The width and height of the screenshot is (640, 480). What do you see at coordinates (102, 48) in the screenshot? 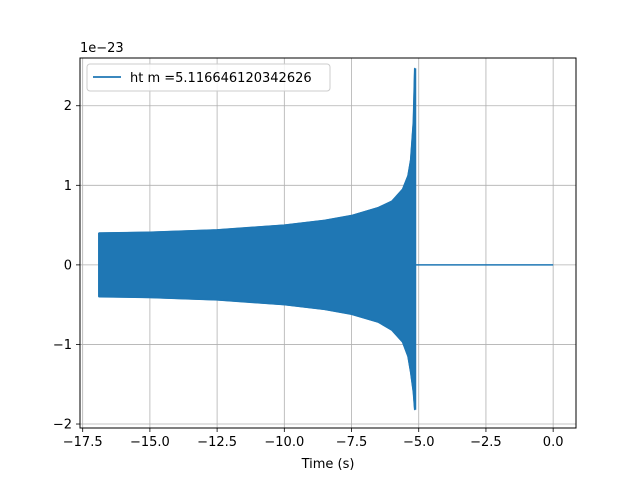
I see `y-offset-label: 1e−23` at bounding box center [102, 48].